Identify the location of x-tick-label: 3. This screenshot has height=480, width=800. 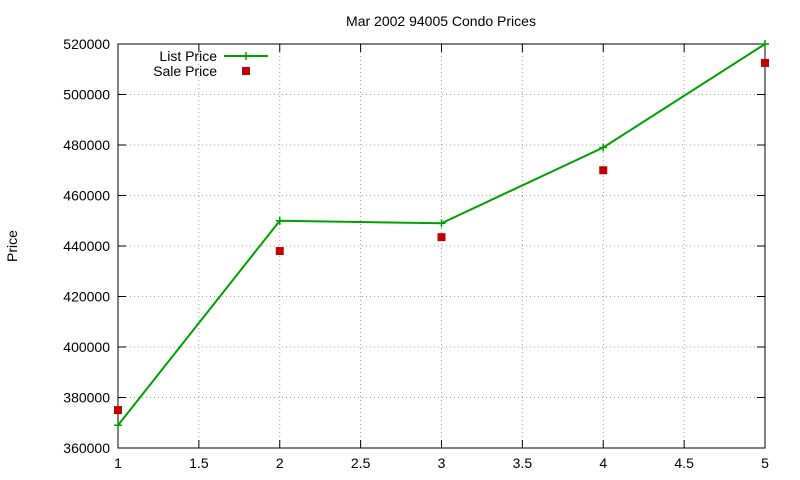
(442, 463).